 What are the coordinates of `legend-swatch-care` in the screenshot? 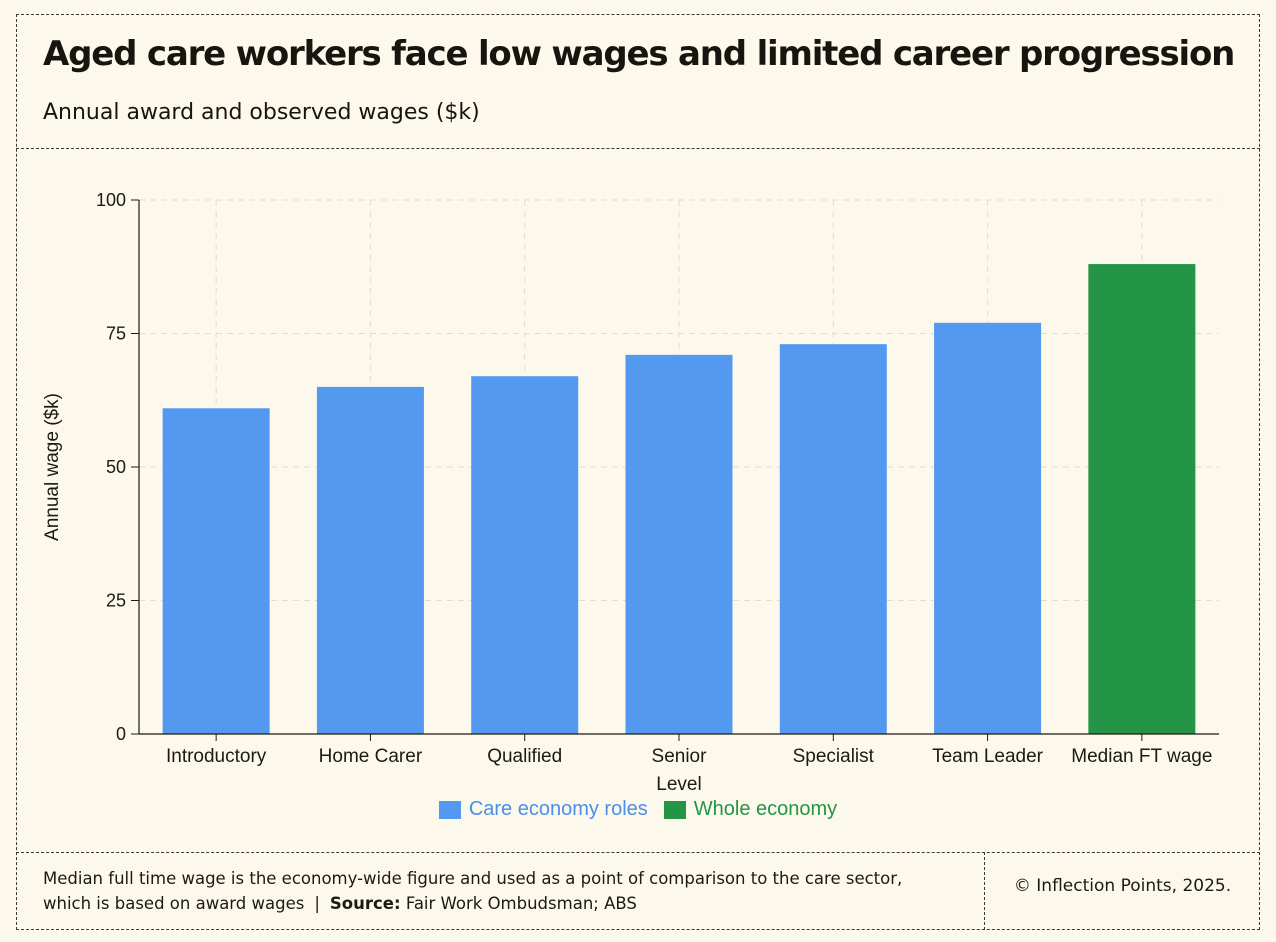 It's located at (449, 809).